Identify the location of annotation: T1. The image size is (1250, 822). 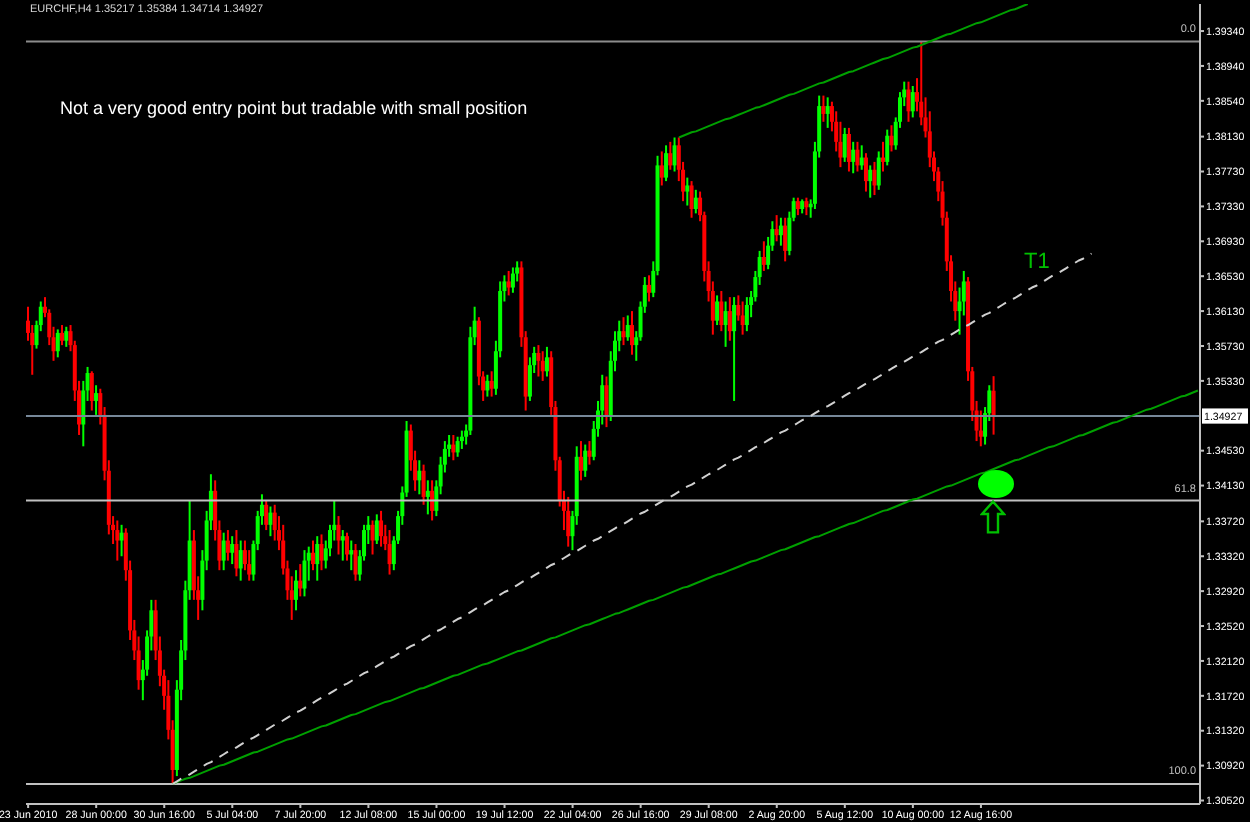
(1037, 262).